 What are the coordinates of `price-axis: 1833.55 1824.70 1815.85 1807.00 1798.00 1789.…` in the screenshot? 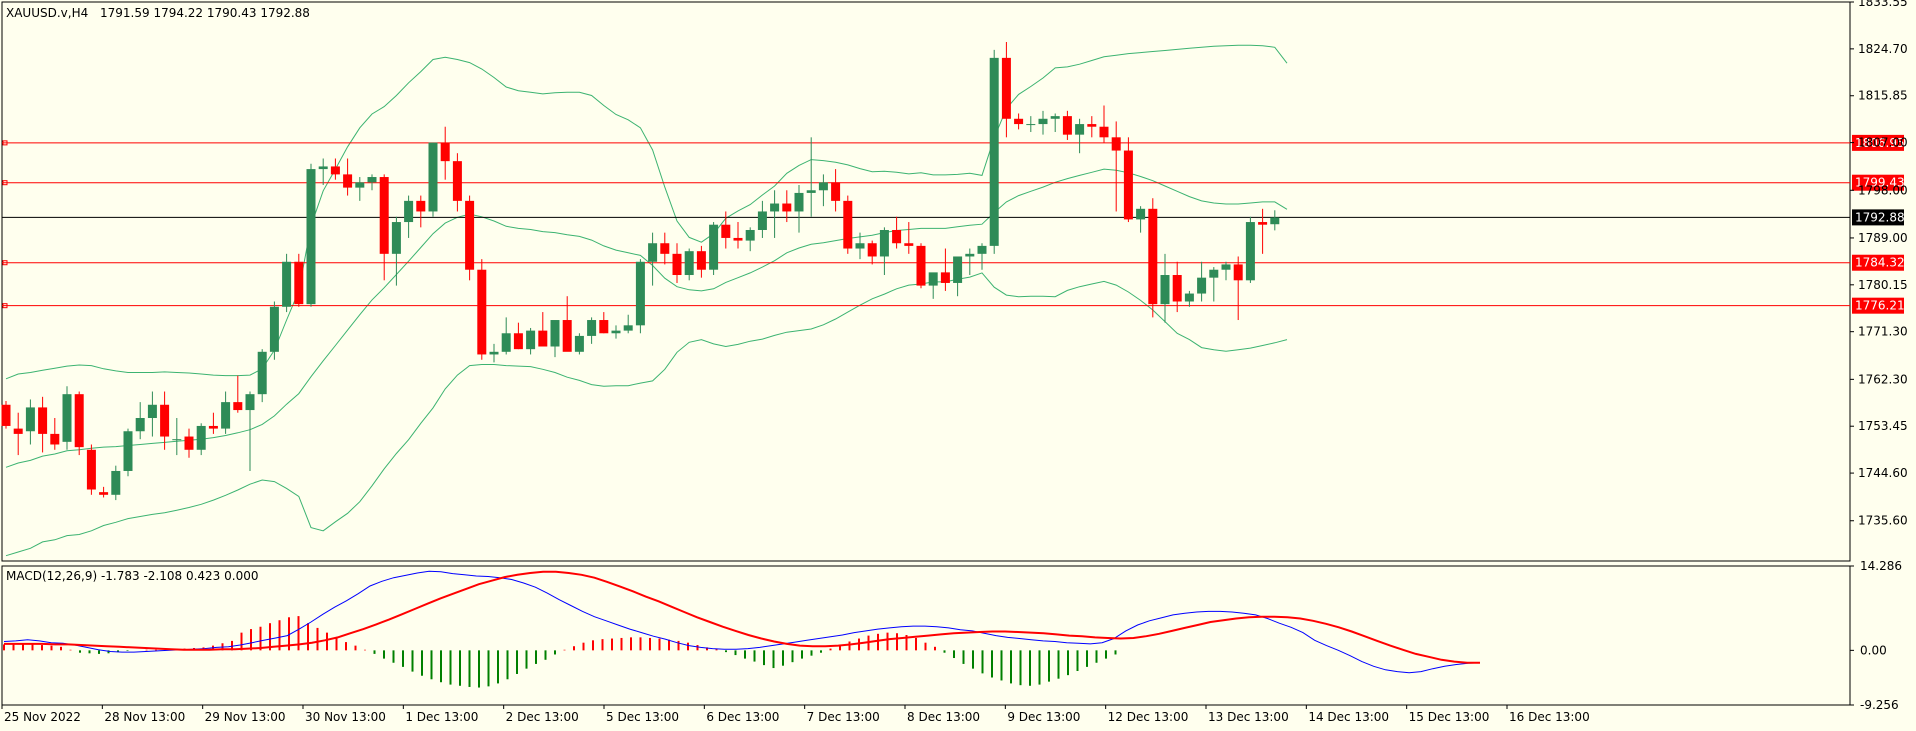 It's located at (1879, 264).